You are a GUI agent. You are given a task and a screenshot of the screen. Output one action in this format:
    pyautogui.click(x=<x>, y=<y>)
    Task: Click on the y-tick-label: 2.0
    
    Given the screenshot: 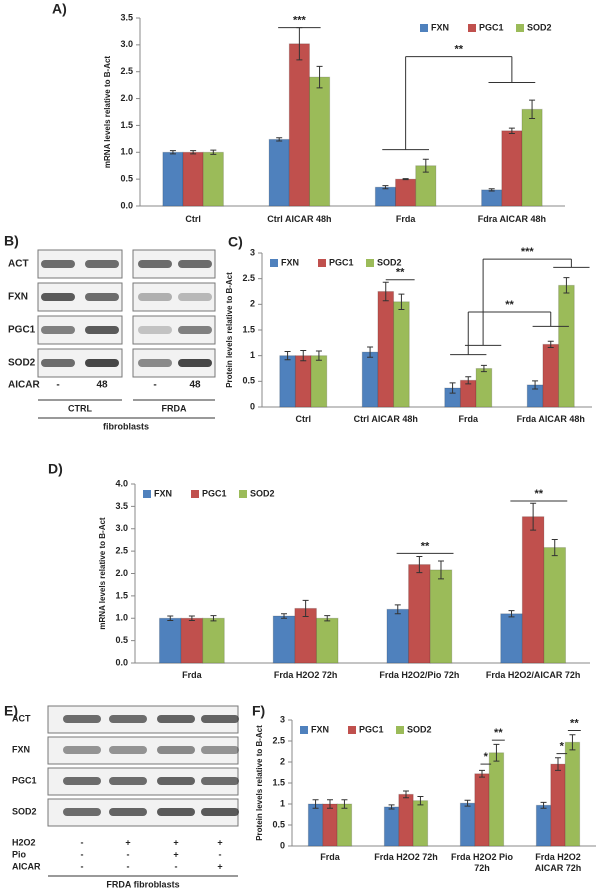 What is the action you would take?
    pyautogui.click(x=126, y=98)
    